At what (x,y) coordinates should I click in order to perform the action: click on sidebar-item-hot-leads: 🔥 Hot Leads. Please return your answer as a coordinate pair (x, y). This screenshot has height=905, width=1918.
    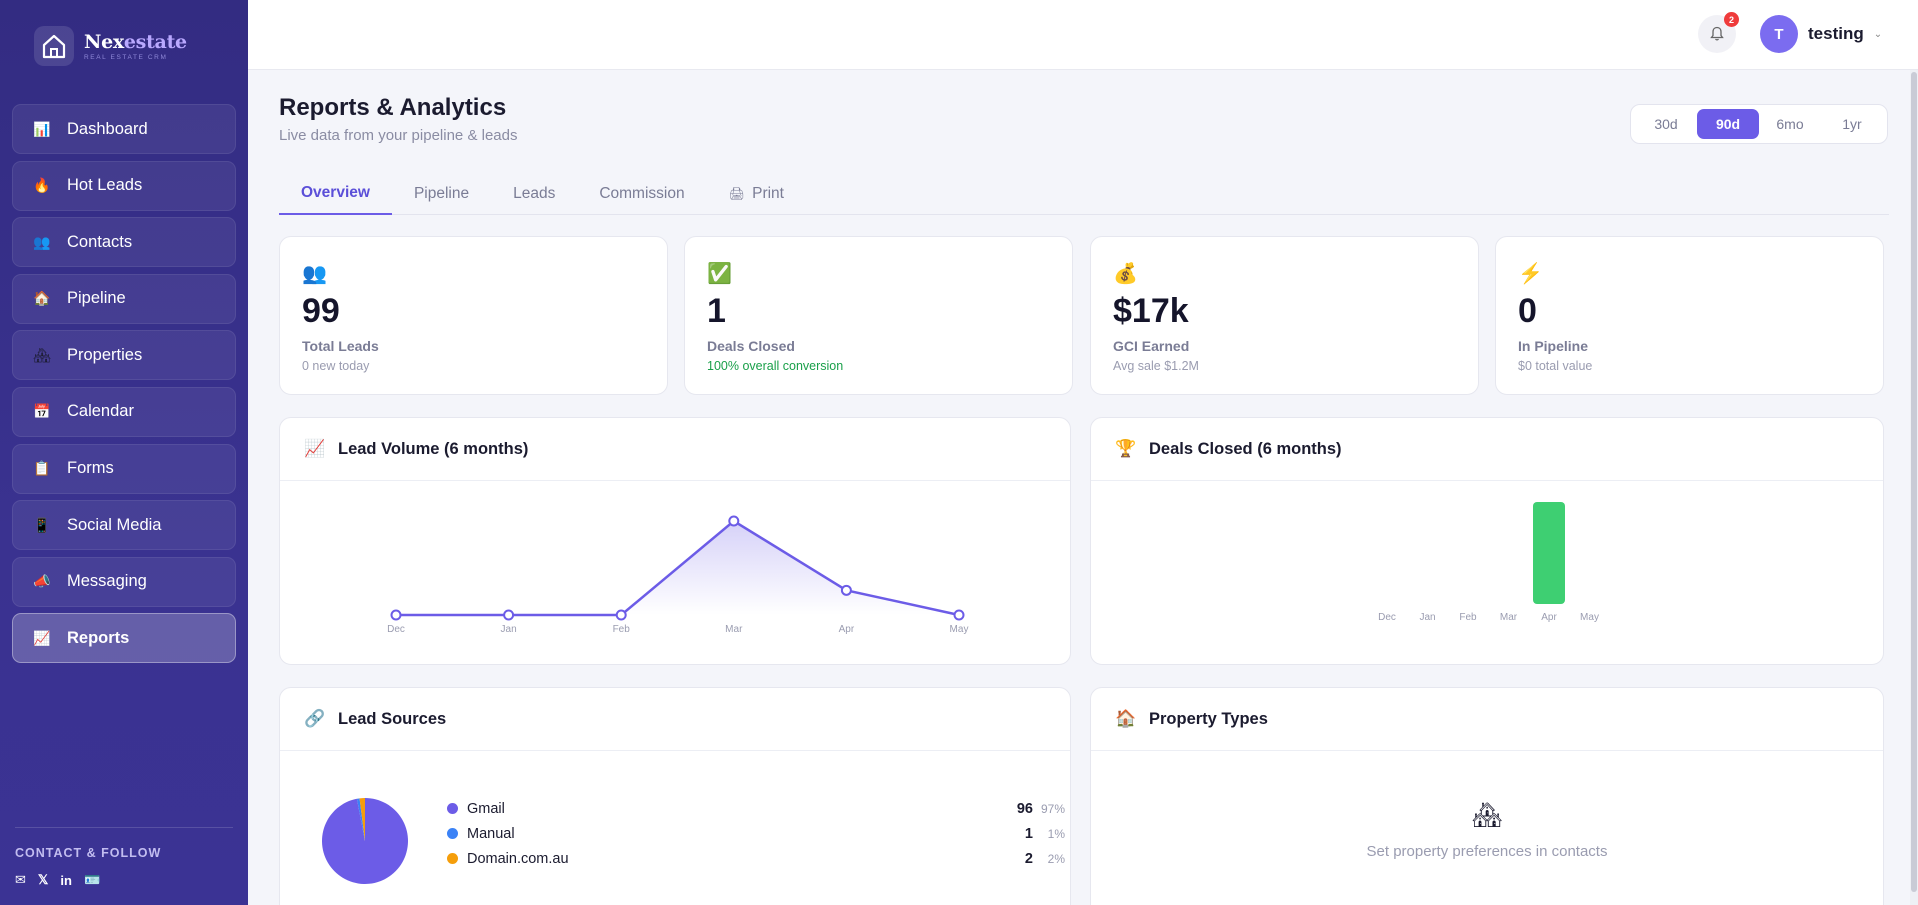
    Looking at the image, I should click on (124, 185).